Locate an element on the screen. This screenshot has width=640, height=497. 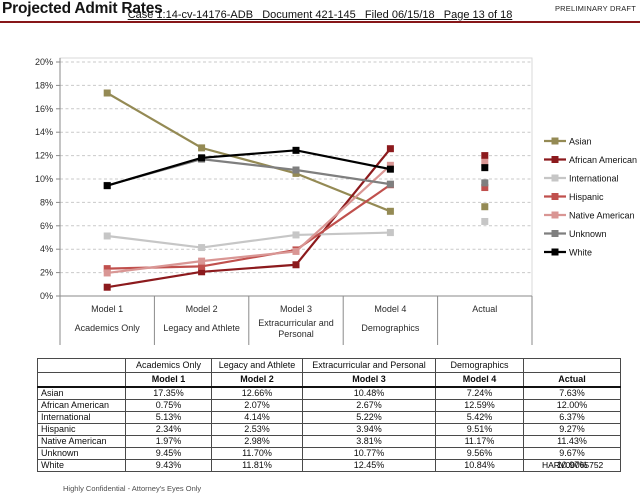
table-model-header-row: Model 1 Model 2 Model 3 Model 4 Actual is located at coordinates (329, 380).